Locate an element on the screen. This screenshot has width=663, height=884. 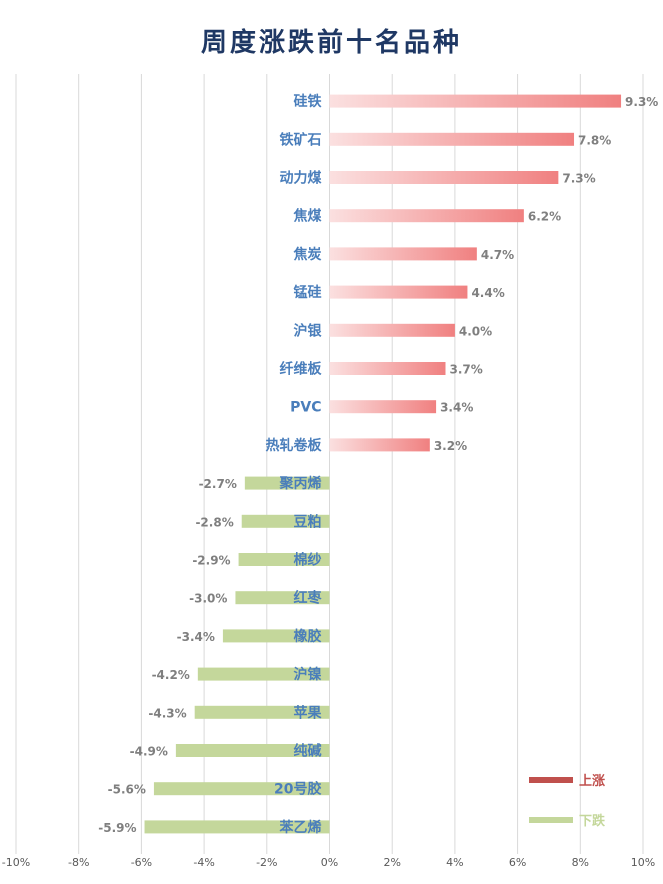
category-label: 锰硅 is located at coordinates (308, 292).